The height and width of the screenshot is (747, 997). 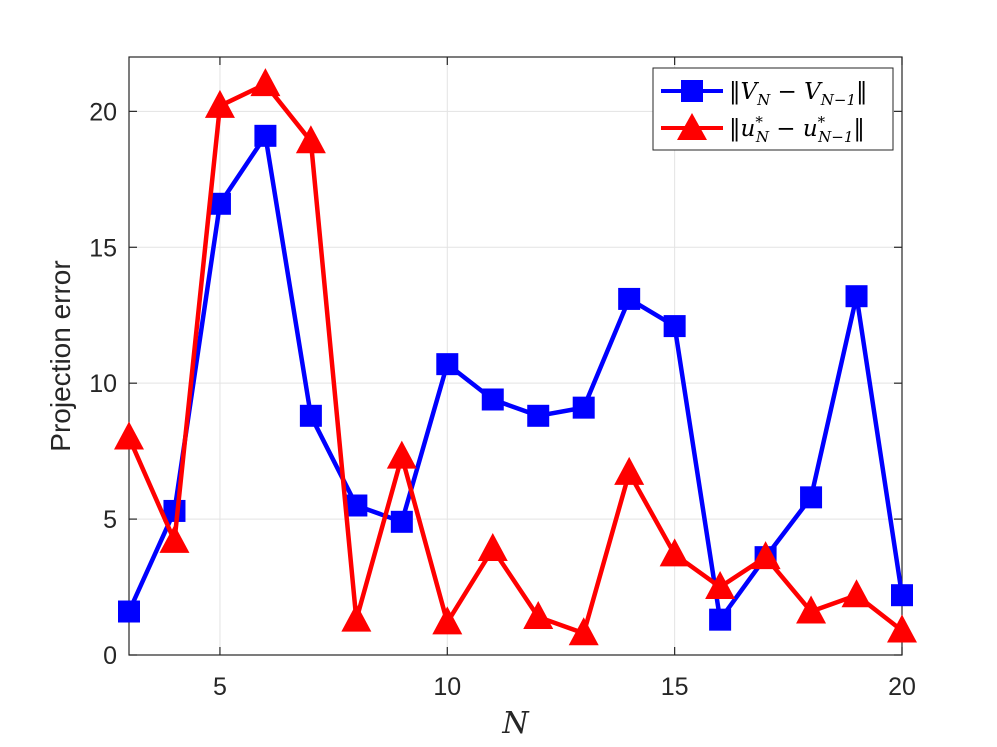 I want to click on legend-v-sub-n-minus-1: N−1, so click(x=838, y=100).